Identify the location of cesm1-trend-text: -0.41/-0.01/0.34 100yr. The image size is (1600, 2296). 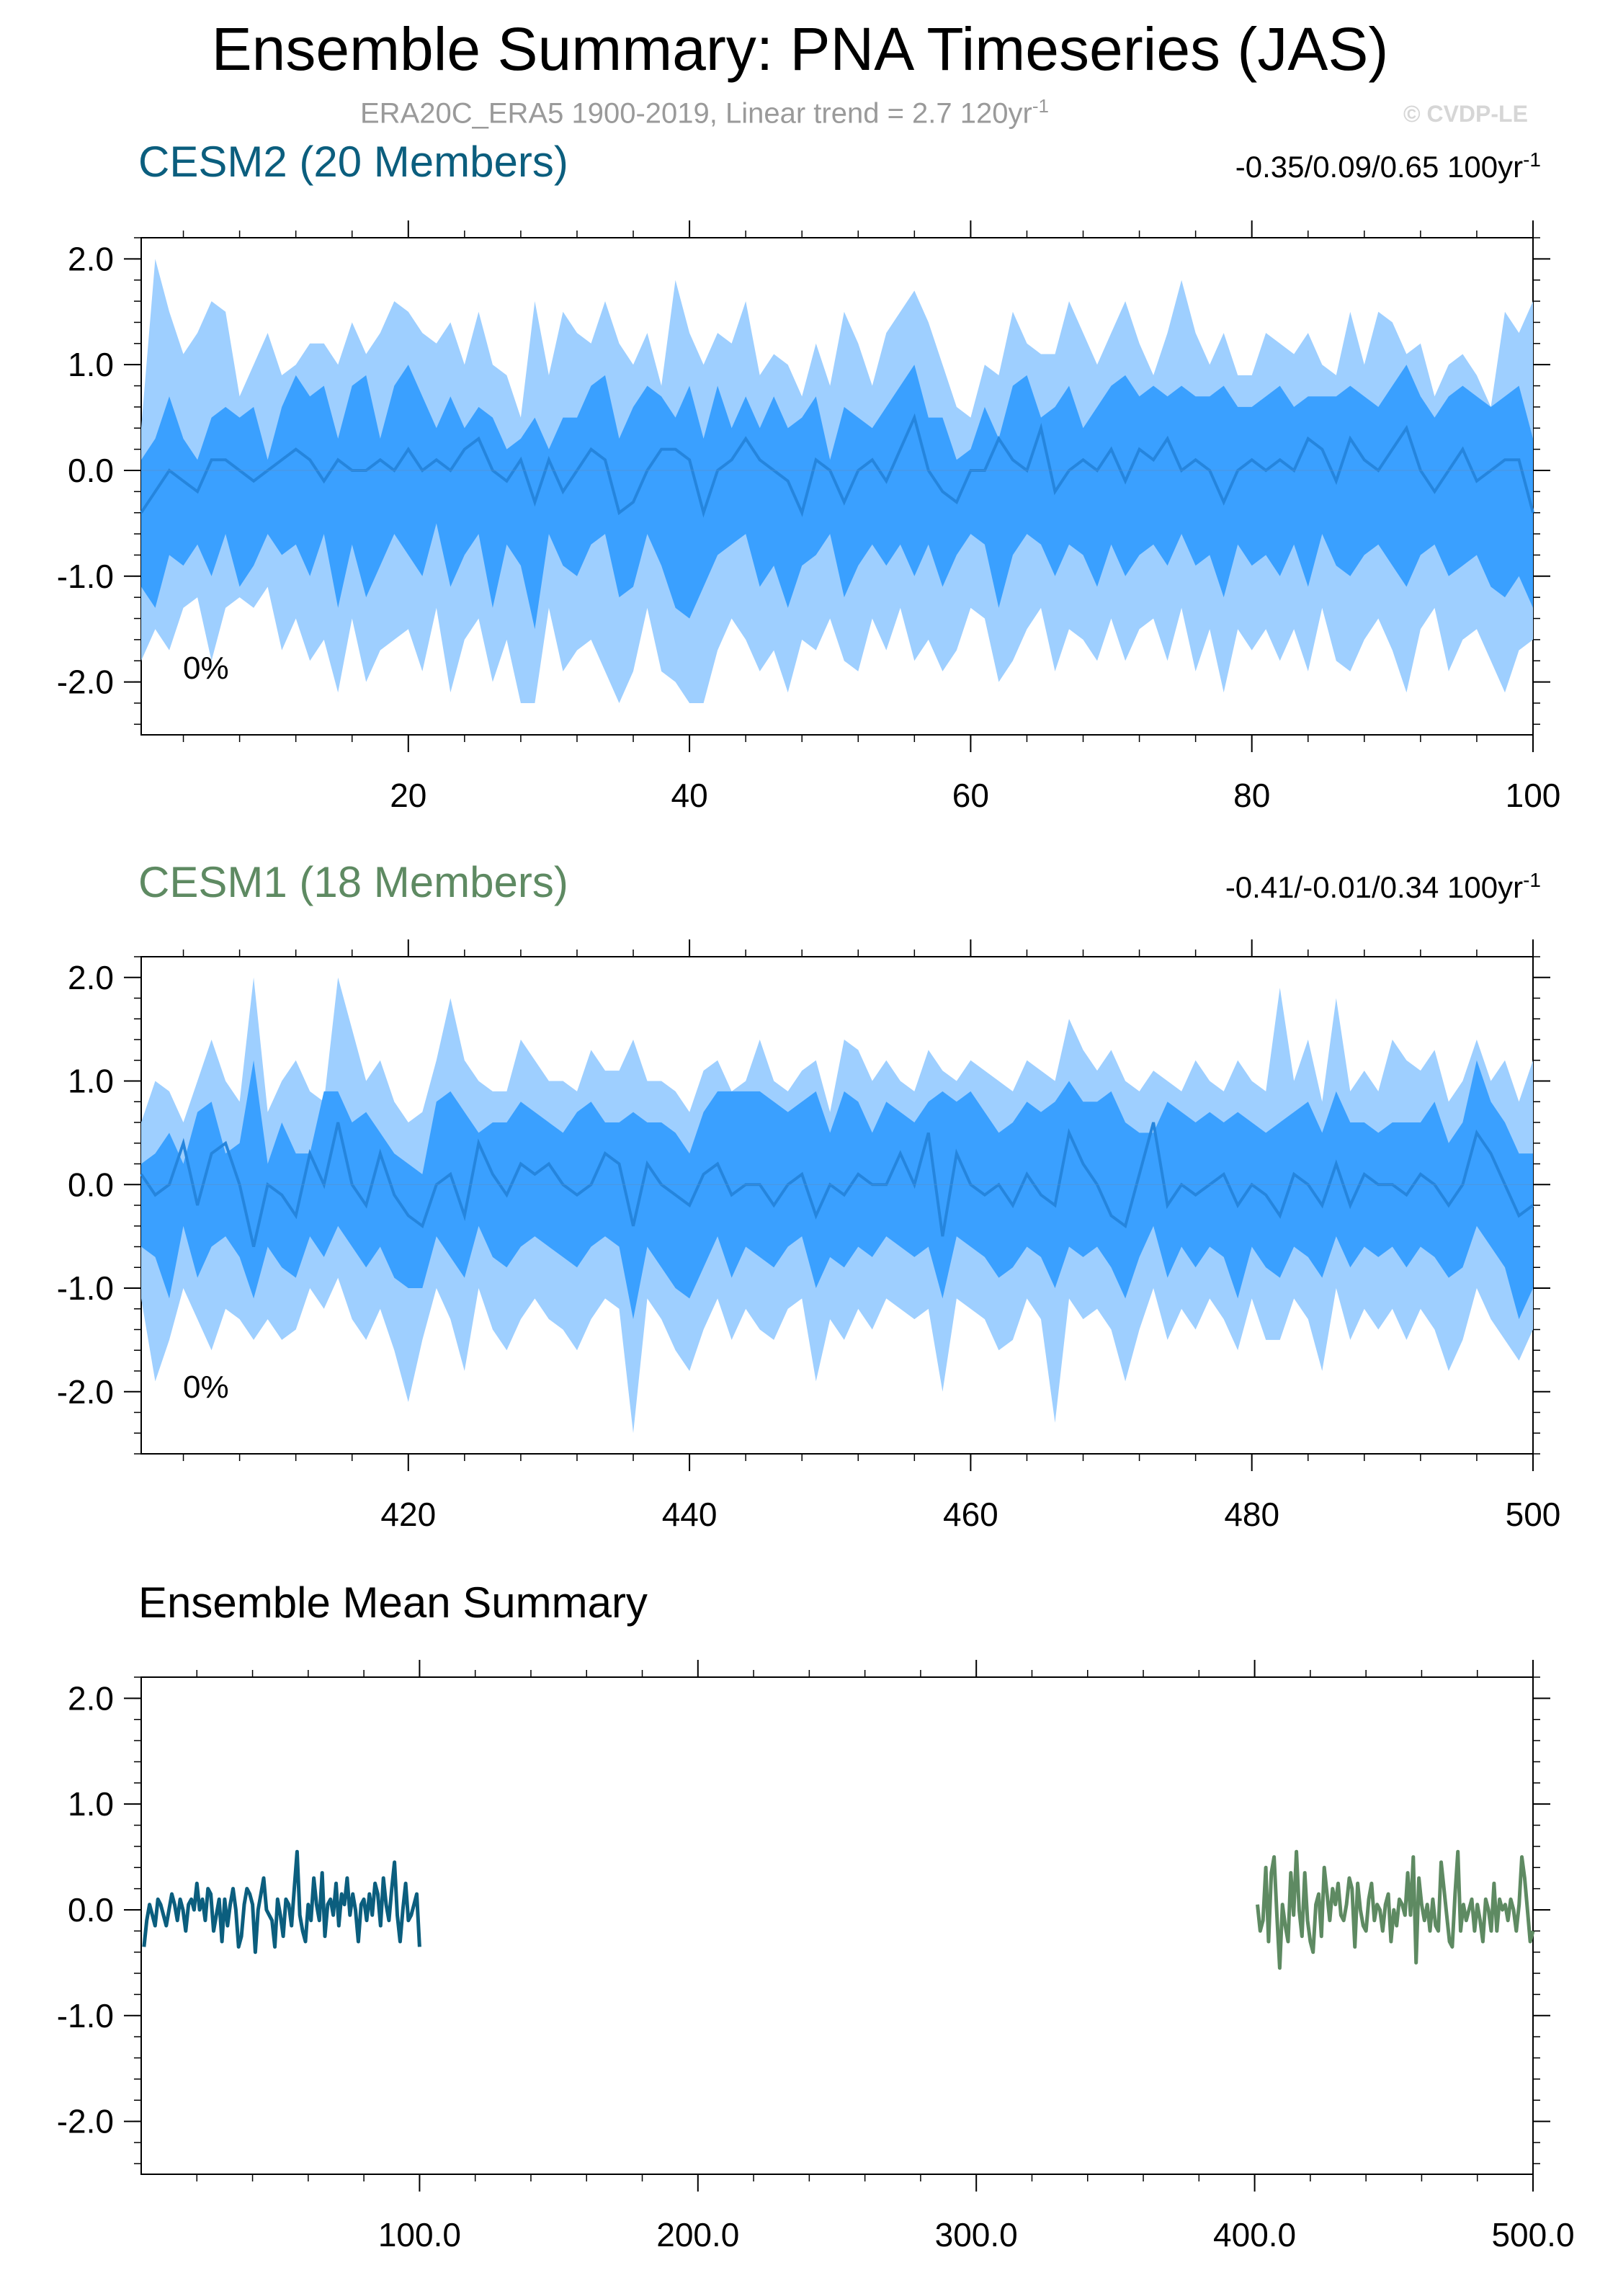
(1375, 887).